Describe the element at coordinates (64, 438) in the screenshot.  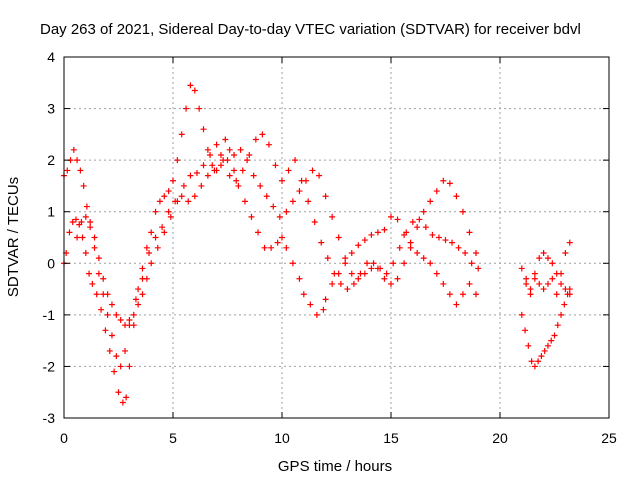
I see `x-tick-label: 0` at that location.